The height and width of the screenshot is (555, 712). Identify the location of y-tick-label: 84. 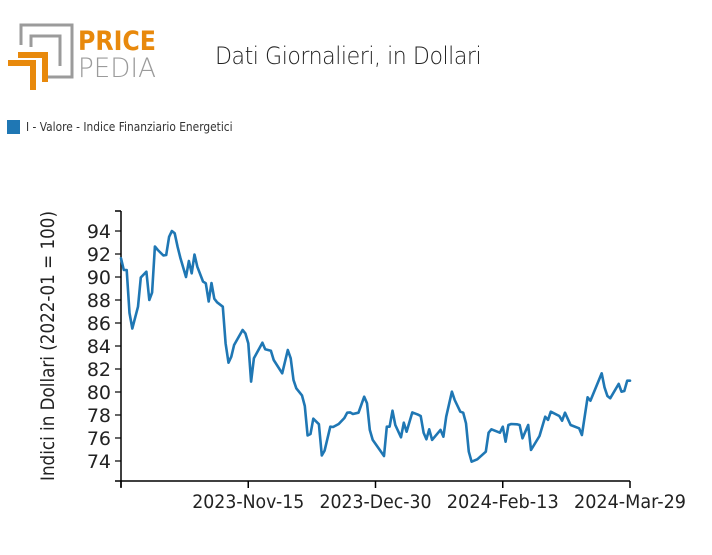
(99, 347).